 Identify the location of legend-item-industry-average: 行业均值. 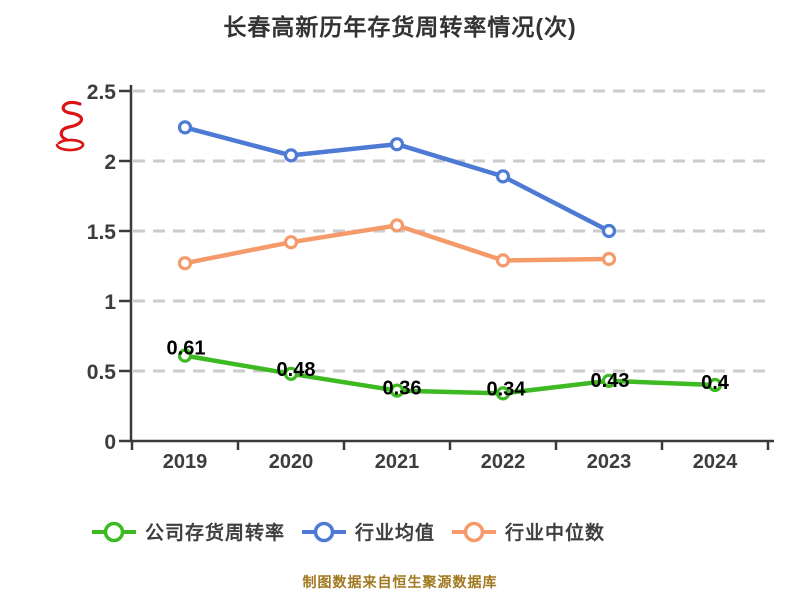
(368, 531).